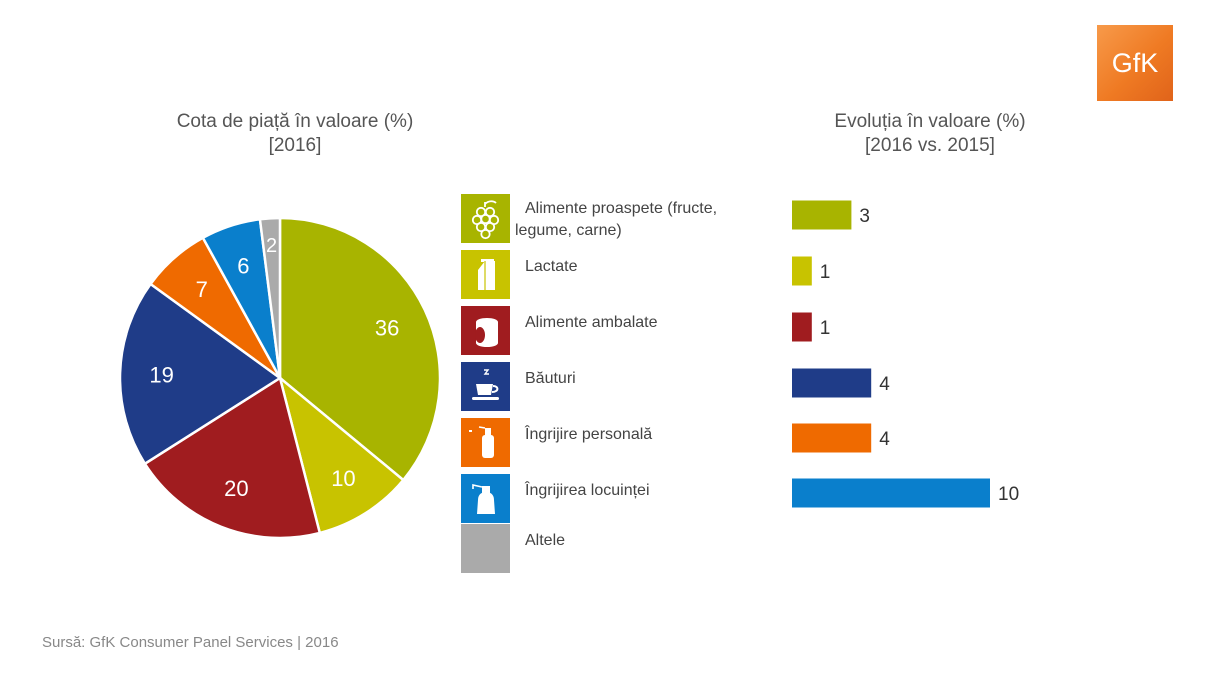  I want to click on pie-slice-label: 36, so click(387, 328).